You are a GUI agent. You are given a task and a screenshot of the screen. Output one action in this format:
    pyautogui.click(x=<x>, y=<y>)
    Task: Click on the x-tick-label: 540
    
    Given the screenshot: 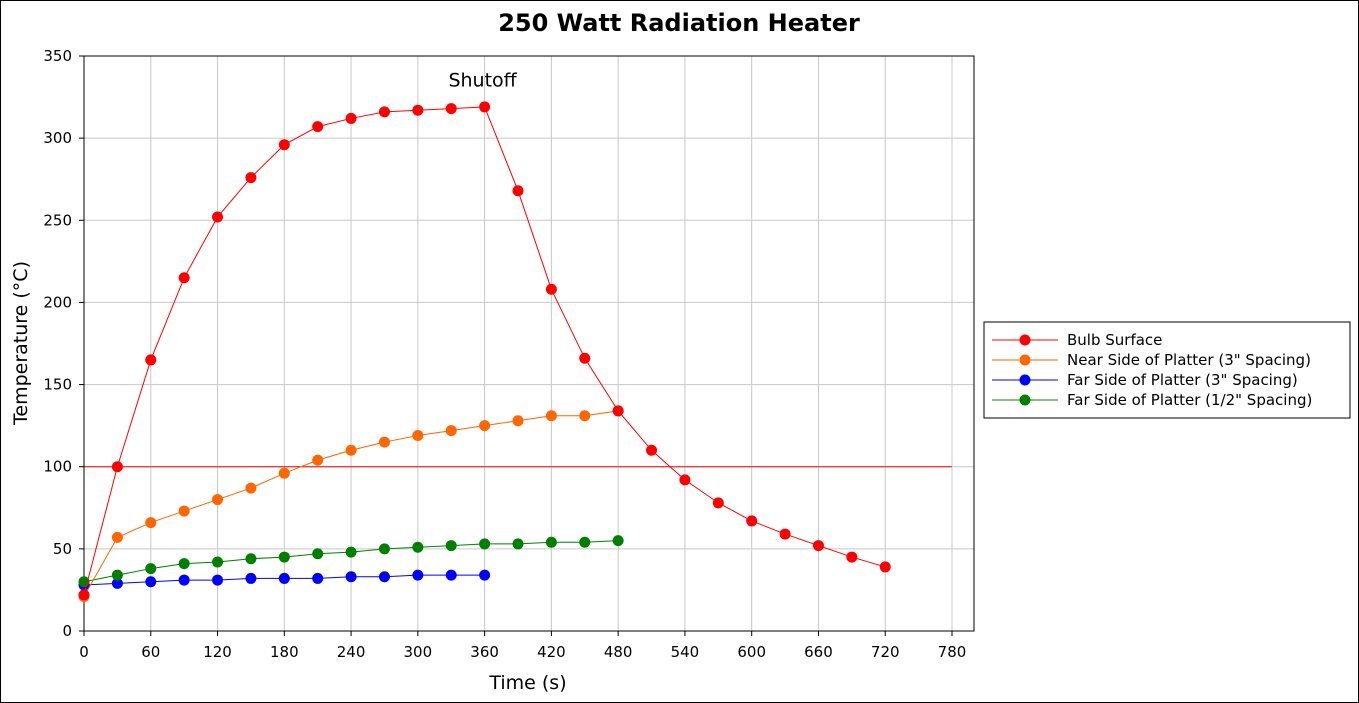 What is the action you would take?
    pyautogui.click(x=685, y=652)
    